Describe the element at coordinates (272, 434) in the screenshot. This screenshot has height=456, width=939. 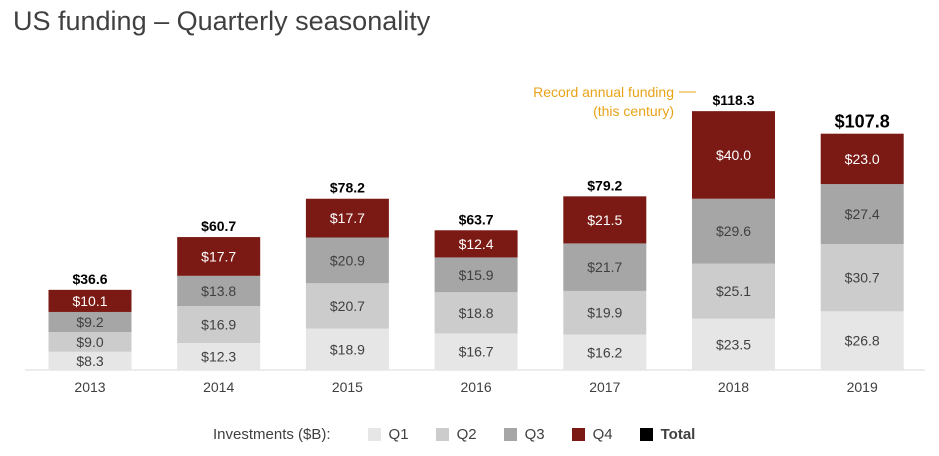
I see `legend-title: Investments ($B):` at that location.